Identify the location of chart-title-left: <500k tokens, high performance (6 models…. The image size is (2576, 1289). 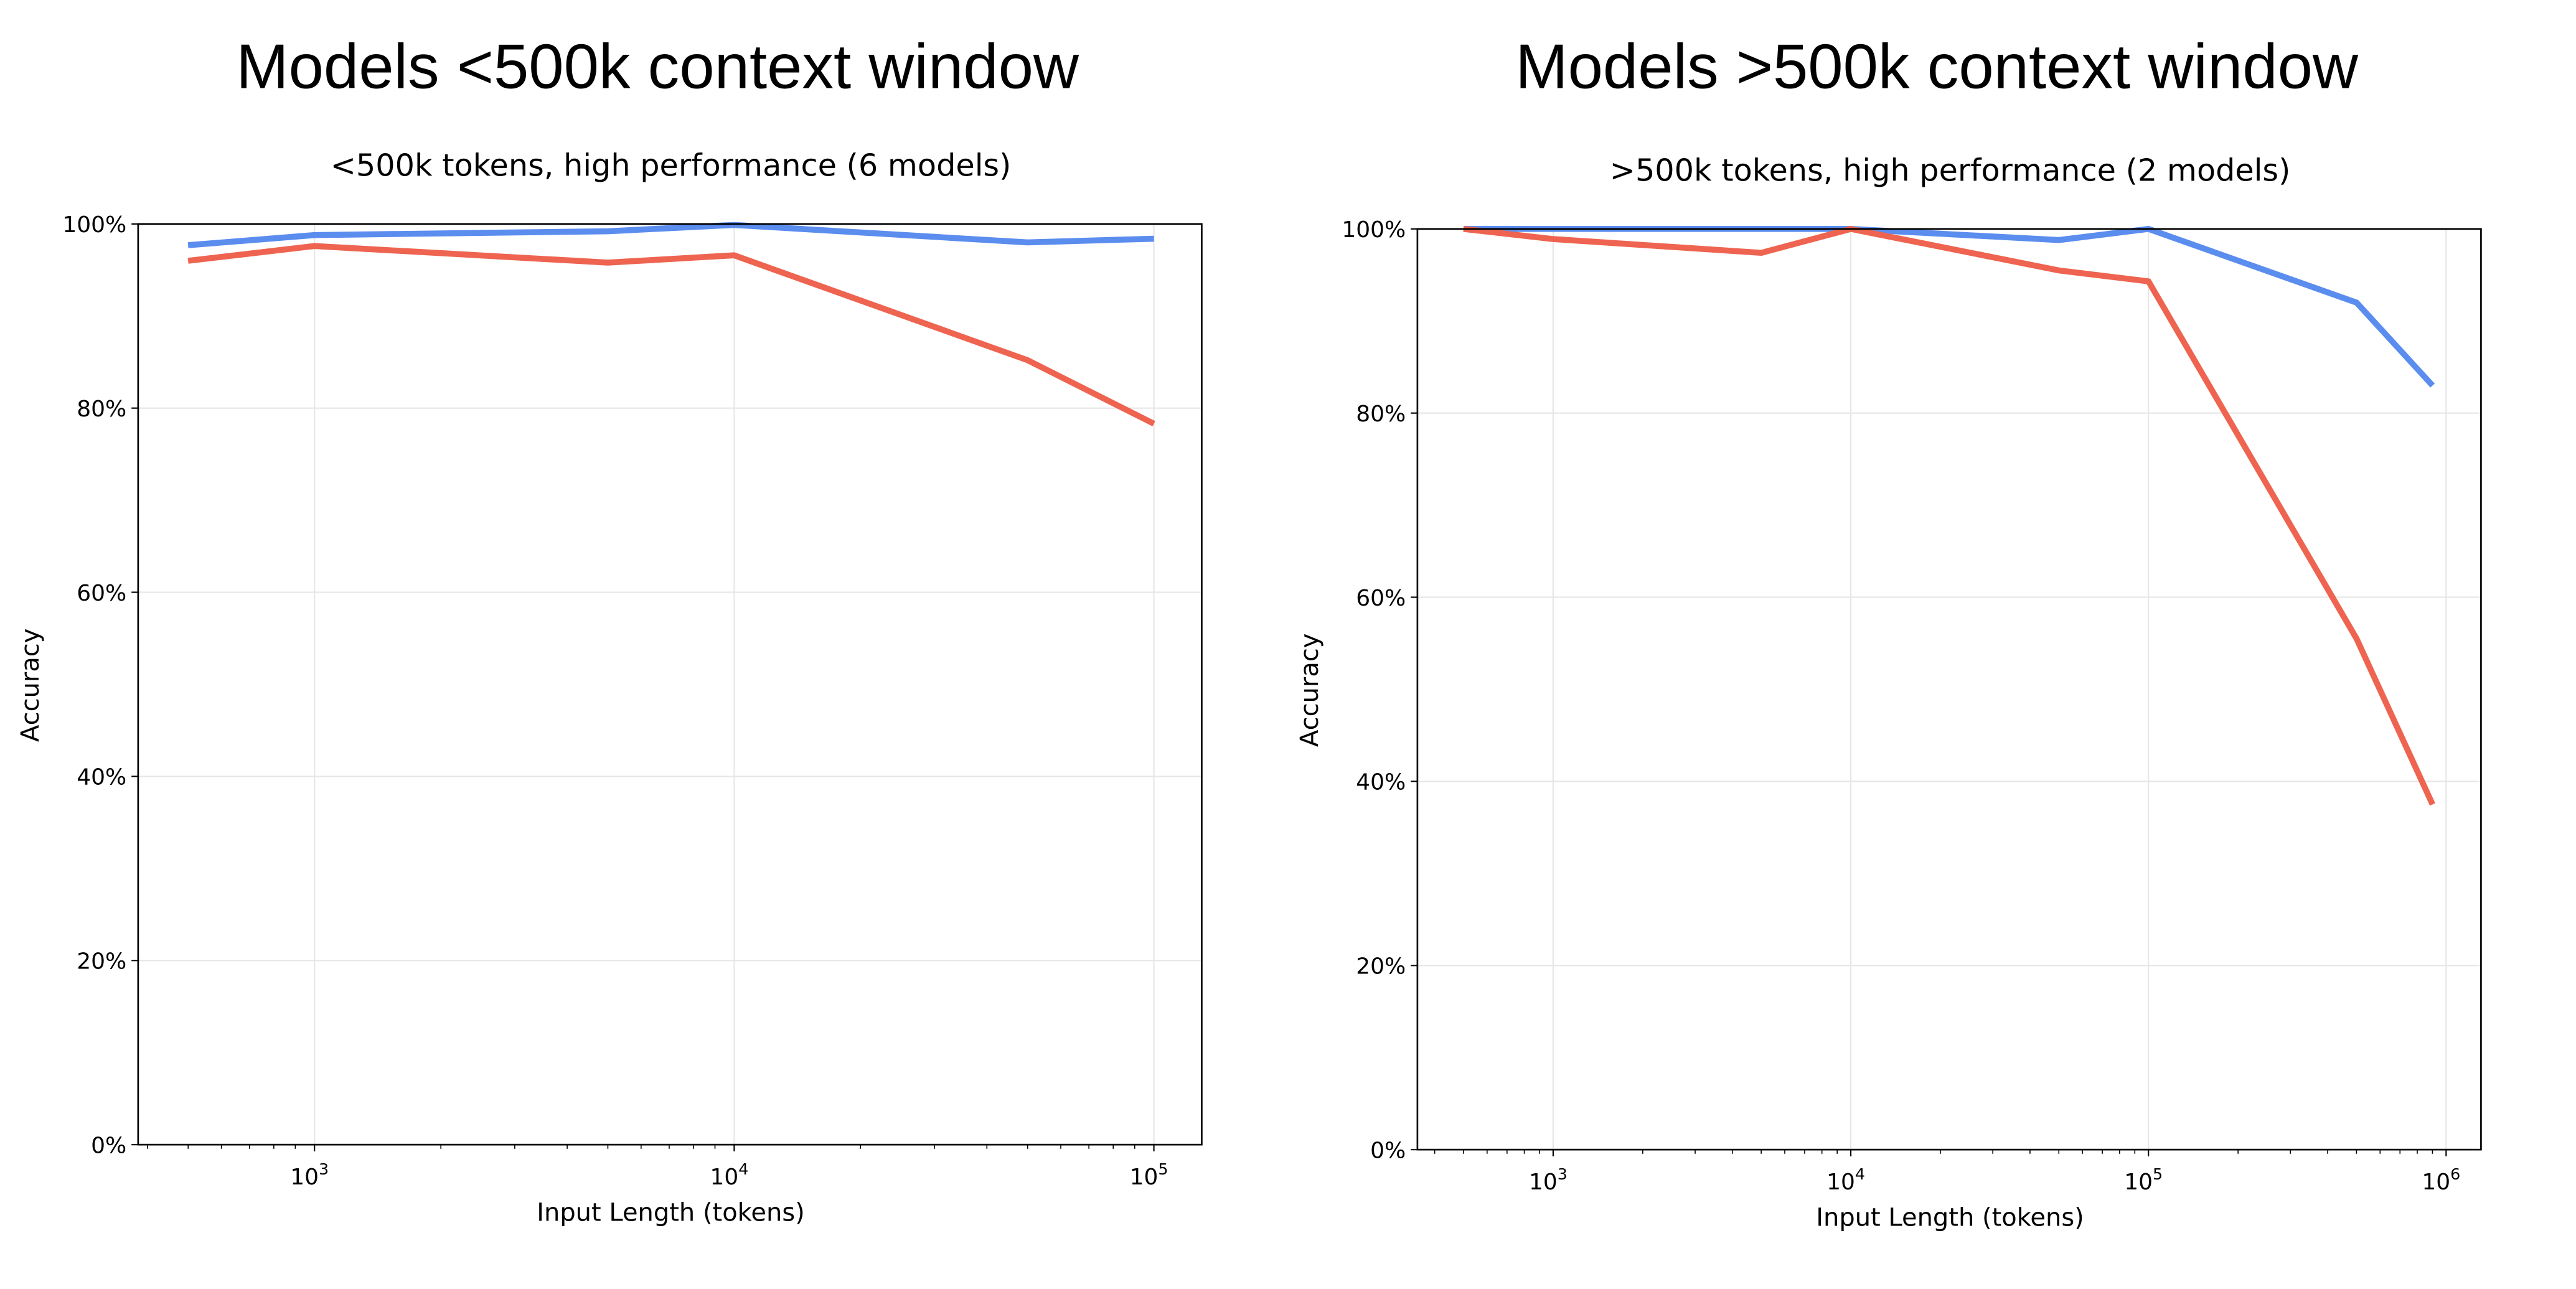
(671, 166).